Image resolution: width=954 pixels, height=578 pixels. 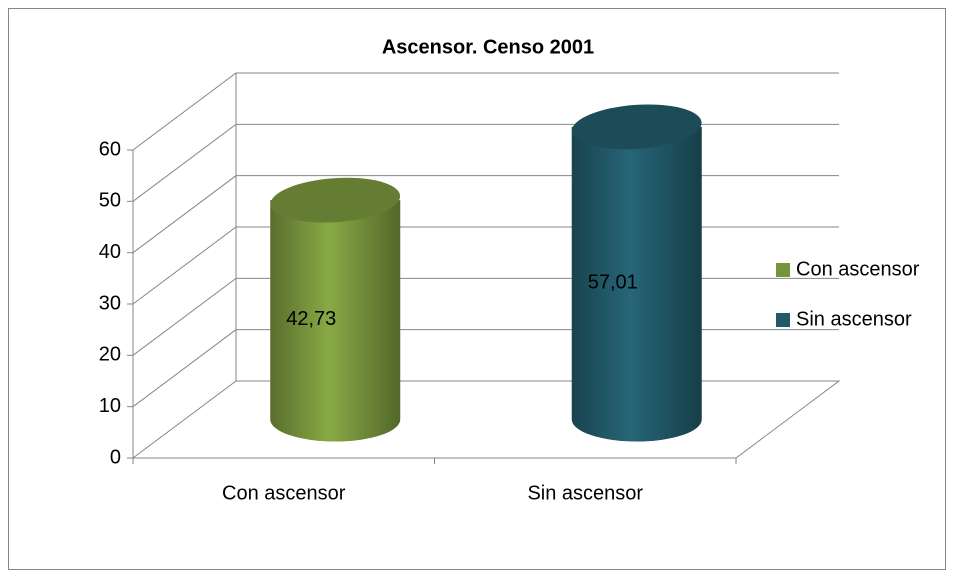 What do you see at coordinates (115, 457) in the screenshot?
I see `y-tick-label: 0` at bounding box center [115, 457].